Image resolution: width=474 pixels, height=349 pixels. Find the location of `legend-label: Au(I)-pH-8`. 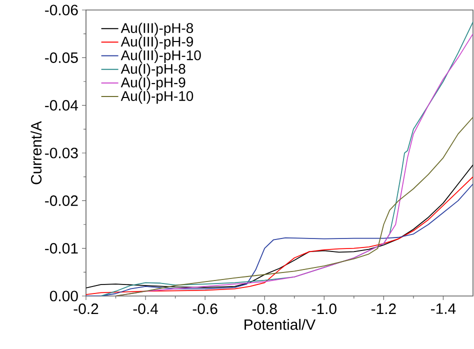

legend-label: Au(I)-pH-8 is located at coordinates (153, 70).